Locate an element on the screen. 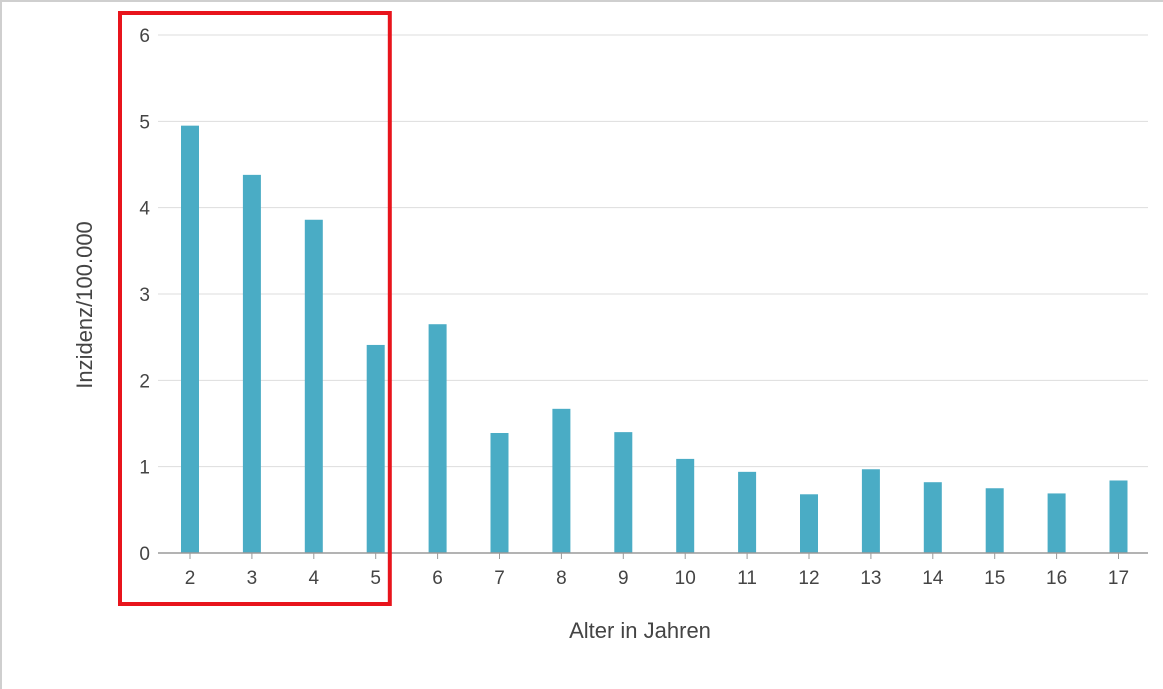 The image size is (1163, 689). y-tick-label: 5 is located at coordinates (144, 122).